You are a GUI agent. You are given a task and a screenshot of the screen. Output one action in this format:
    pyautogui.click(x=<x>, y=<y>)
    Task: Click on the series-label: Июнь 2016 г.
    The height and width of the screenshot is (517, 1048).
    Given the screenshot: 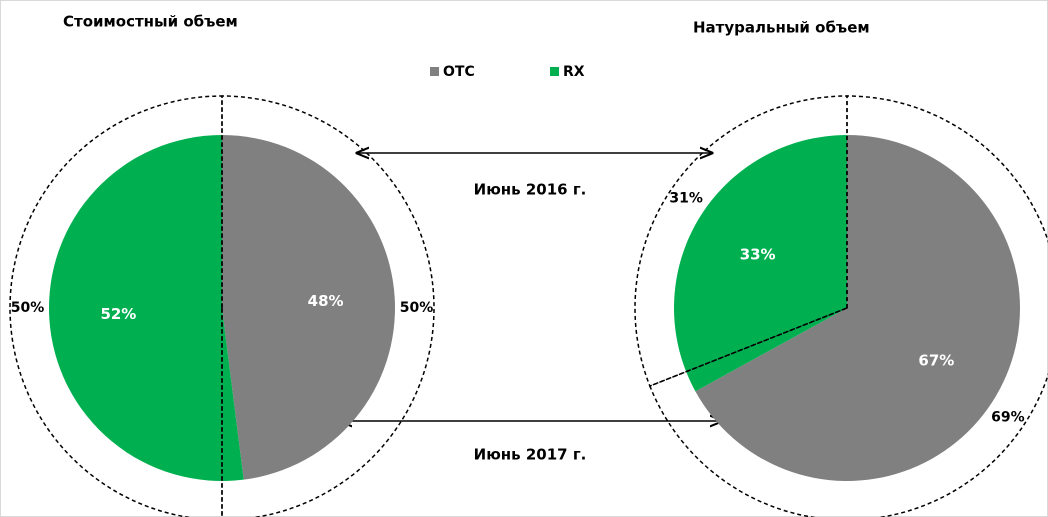 What is the action you would take?
    pyautogui.click(x=530, y=190)
    